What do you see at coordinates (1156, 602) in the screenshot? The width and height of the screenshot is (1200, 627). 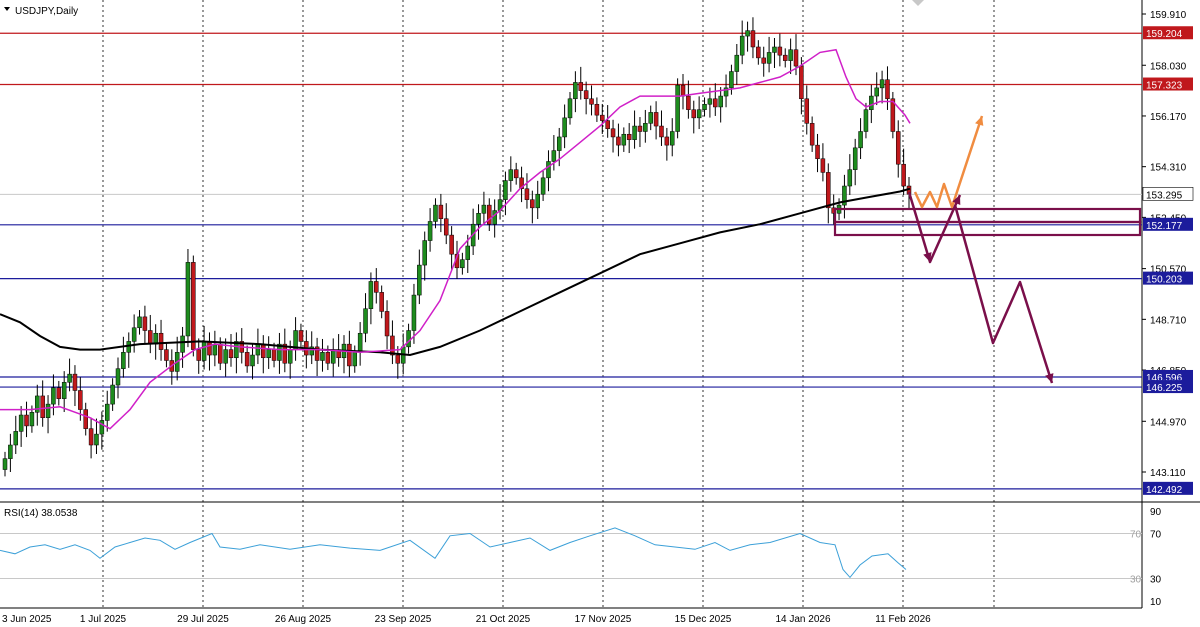 I see `rsi-tick-label: 10` at bounding box center [1156, 602].